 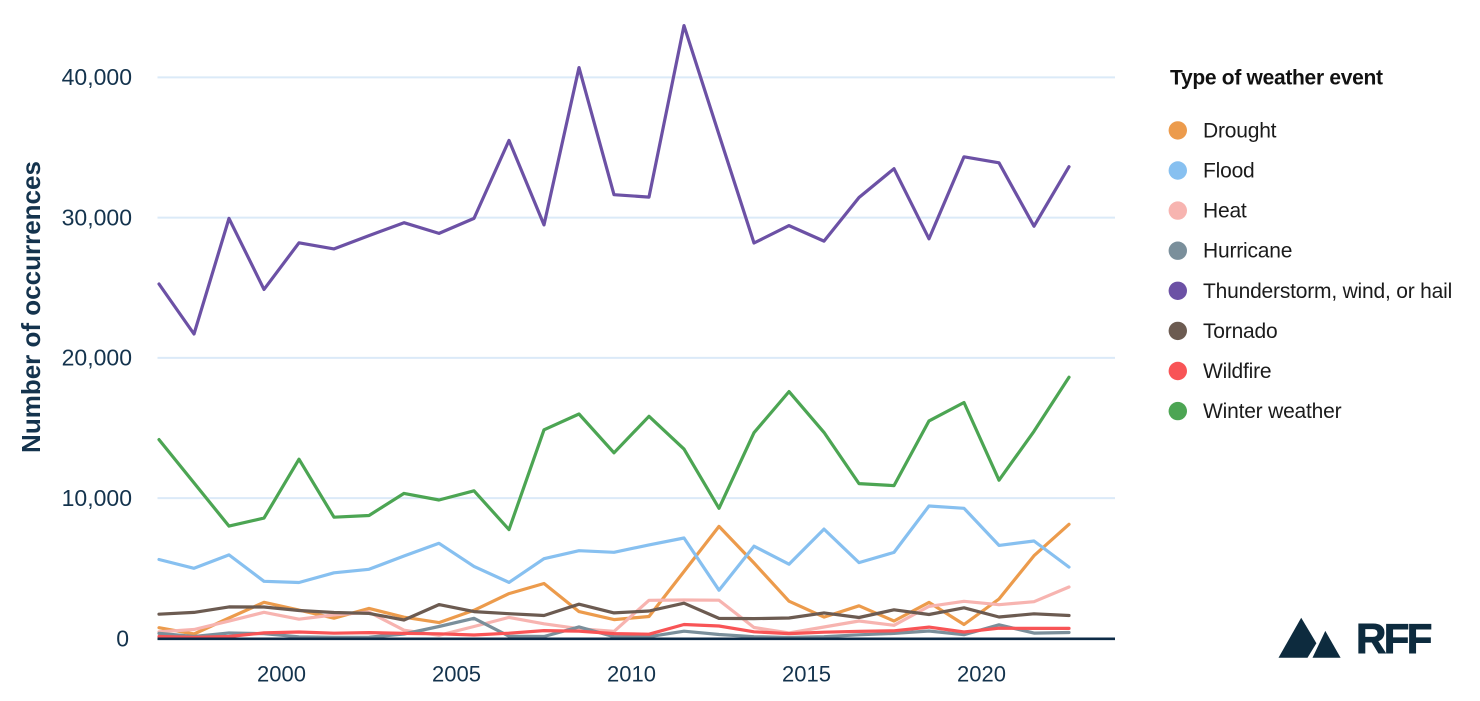 I want to click on svg-text: Type of weather event, so click(x=1276, y=78).